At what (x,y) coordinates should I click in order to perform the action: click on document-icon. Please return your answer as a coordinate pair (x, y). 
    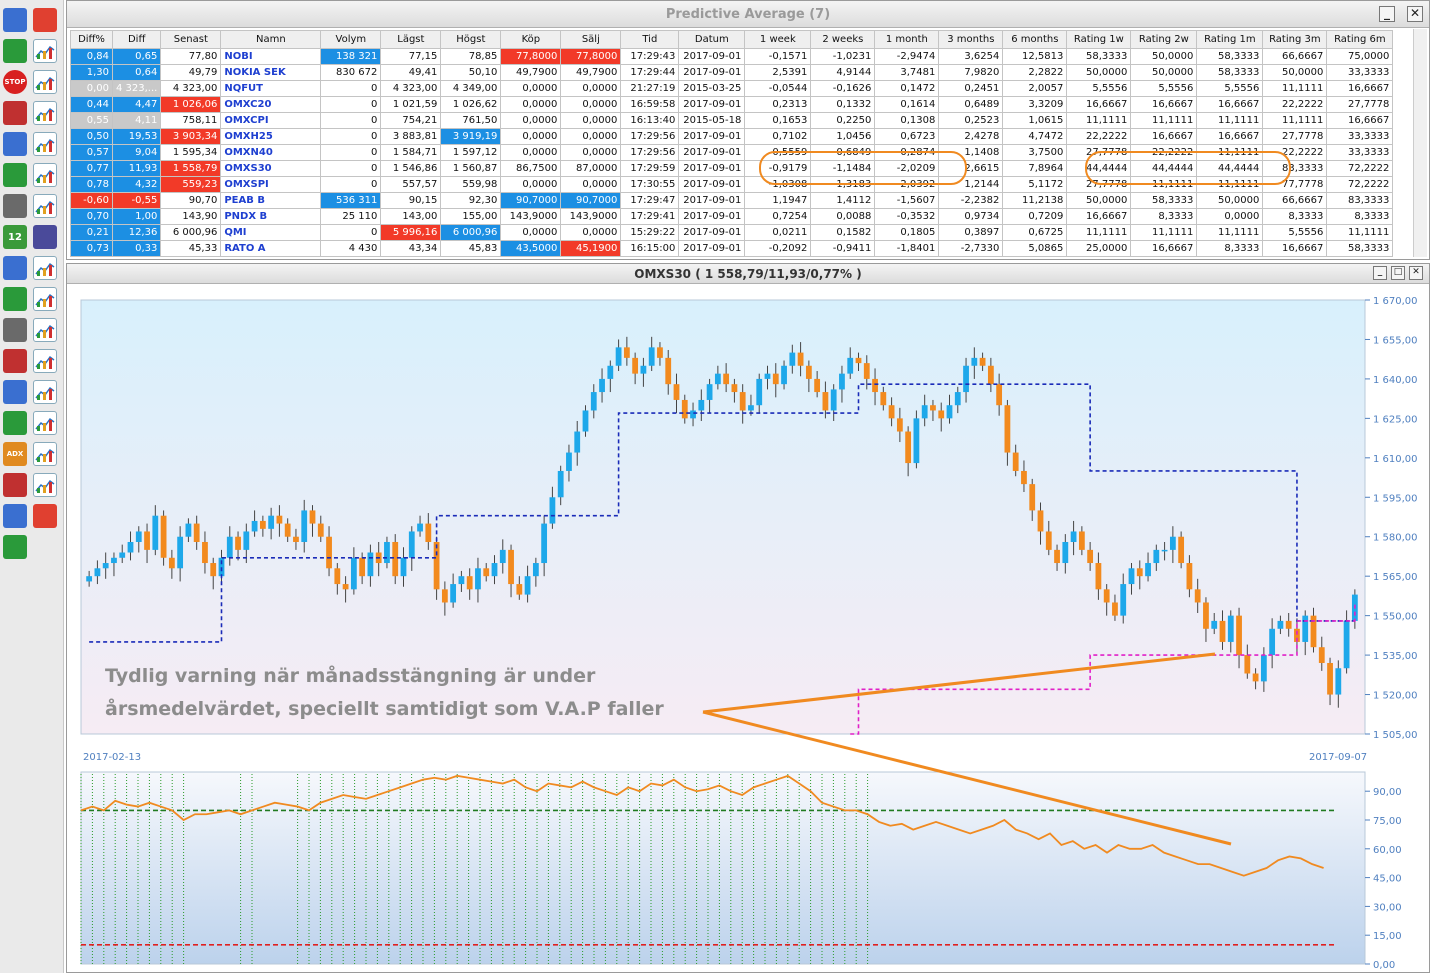
    Looking at the image, I should click on (45, 20).